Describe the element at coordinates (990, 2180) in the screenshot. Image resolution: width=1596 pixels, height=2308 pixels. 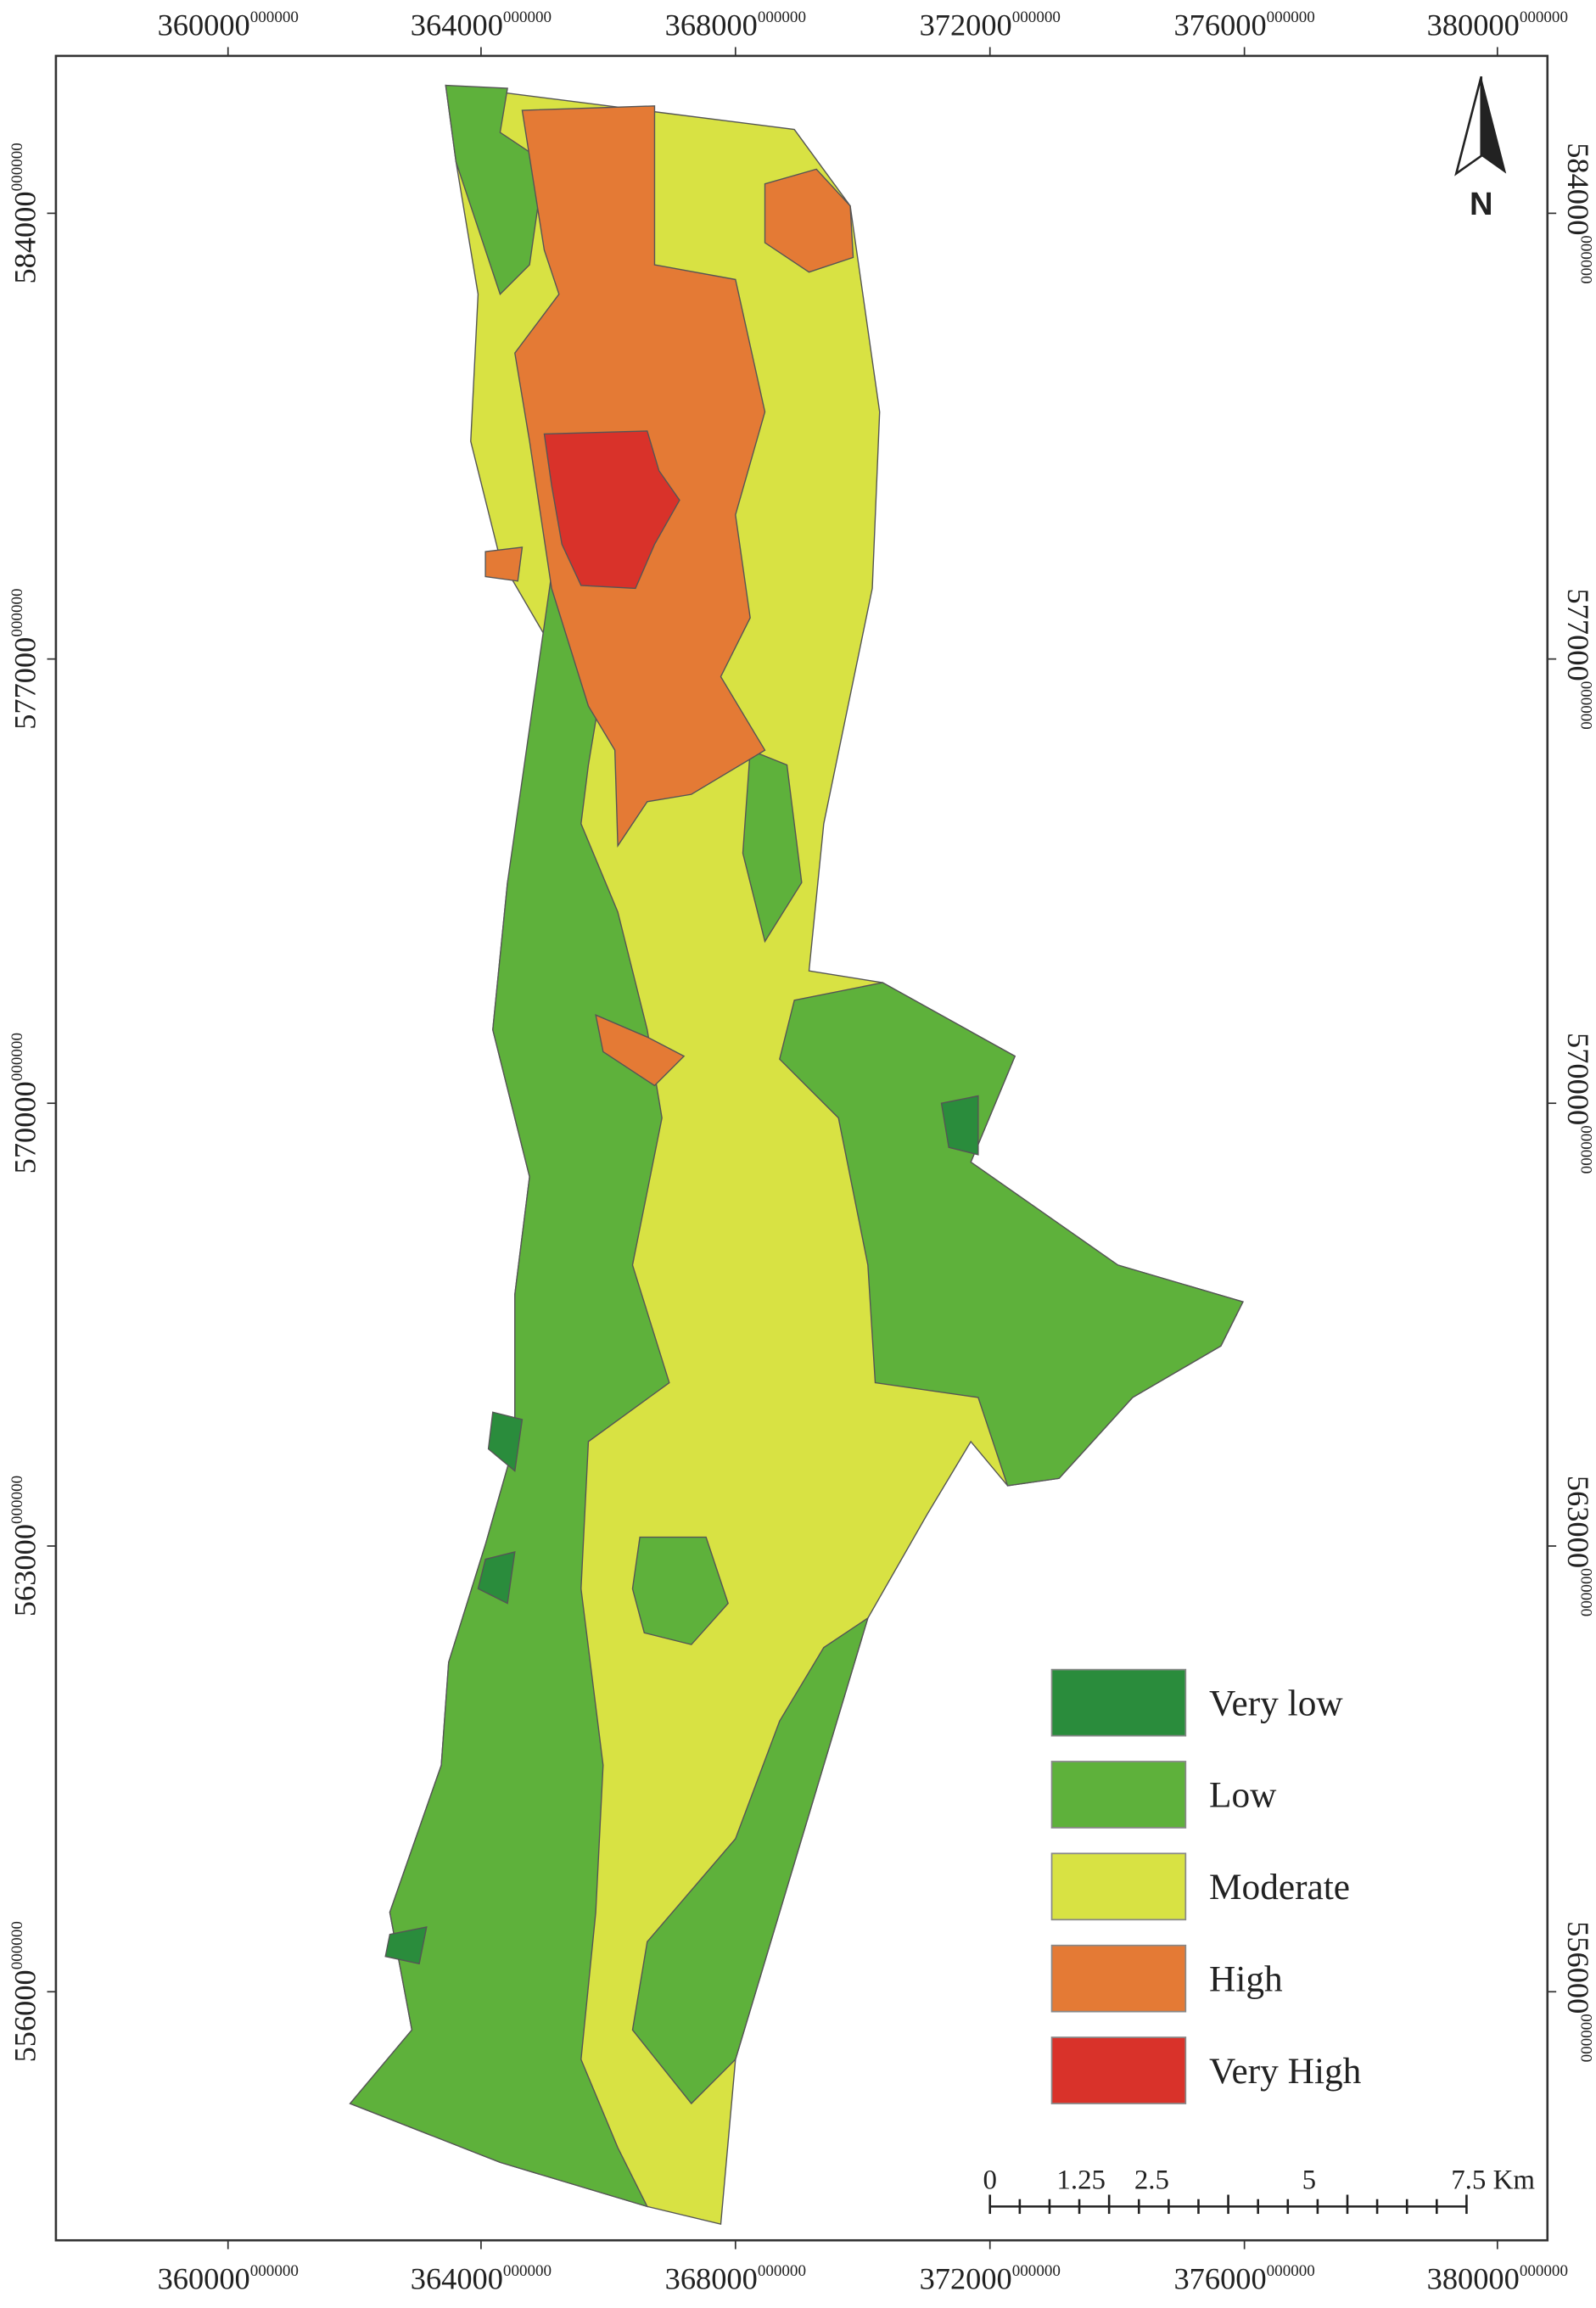
I see `scale-label: 0` at that location.